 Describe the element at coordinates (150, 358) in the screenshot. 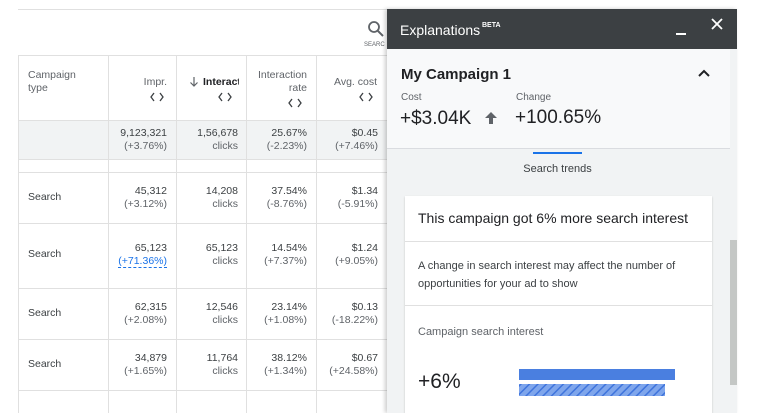

I see `cell-value: 34,879` at that location.